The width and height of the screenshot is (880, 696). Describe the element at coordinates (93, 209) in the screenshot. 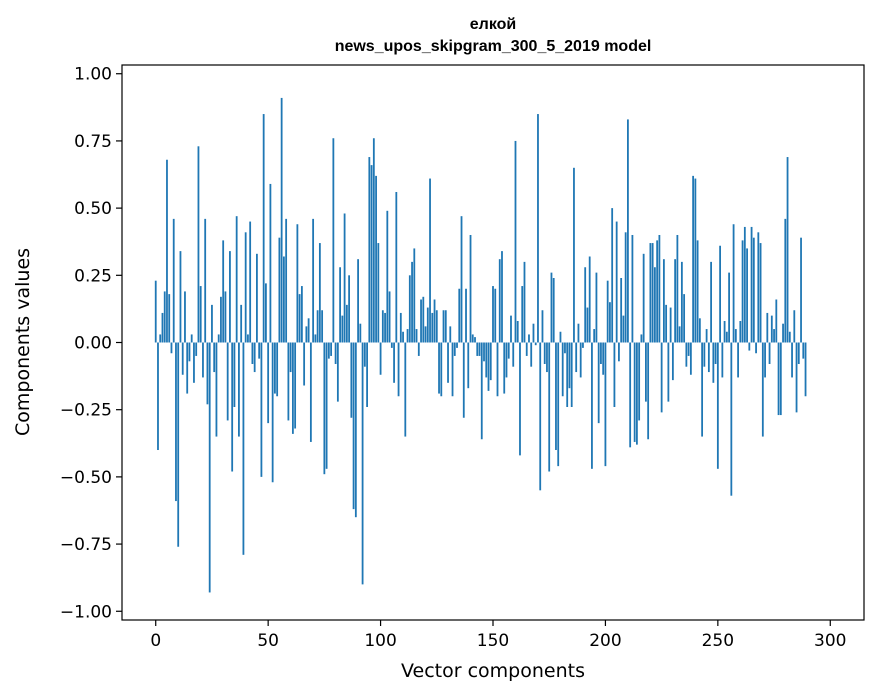

I see `y-tick-label: 0.50` at that location.